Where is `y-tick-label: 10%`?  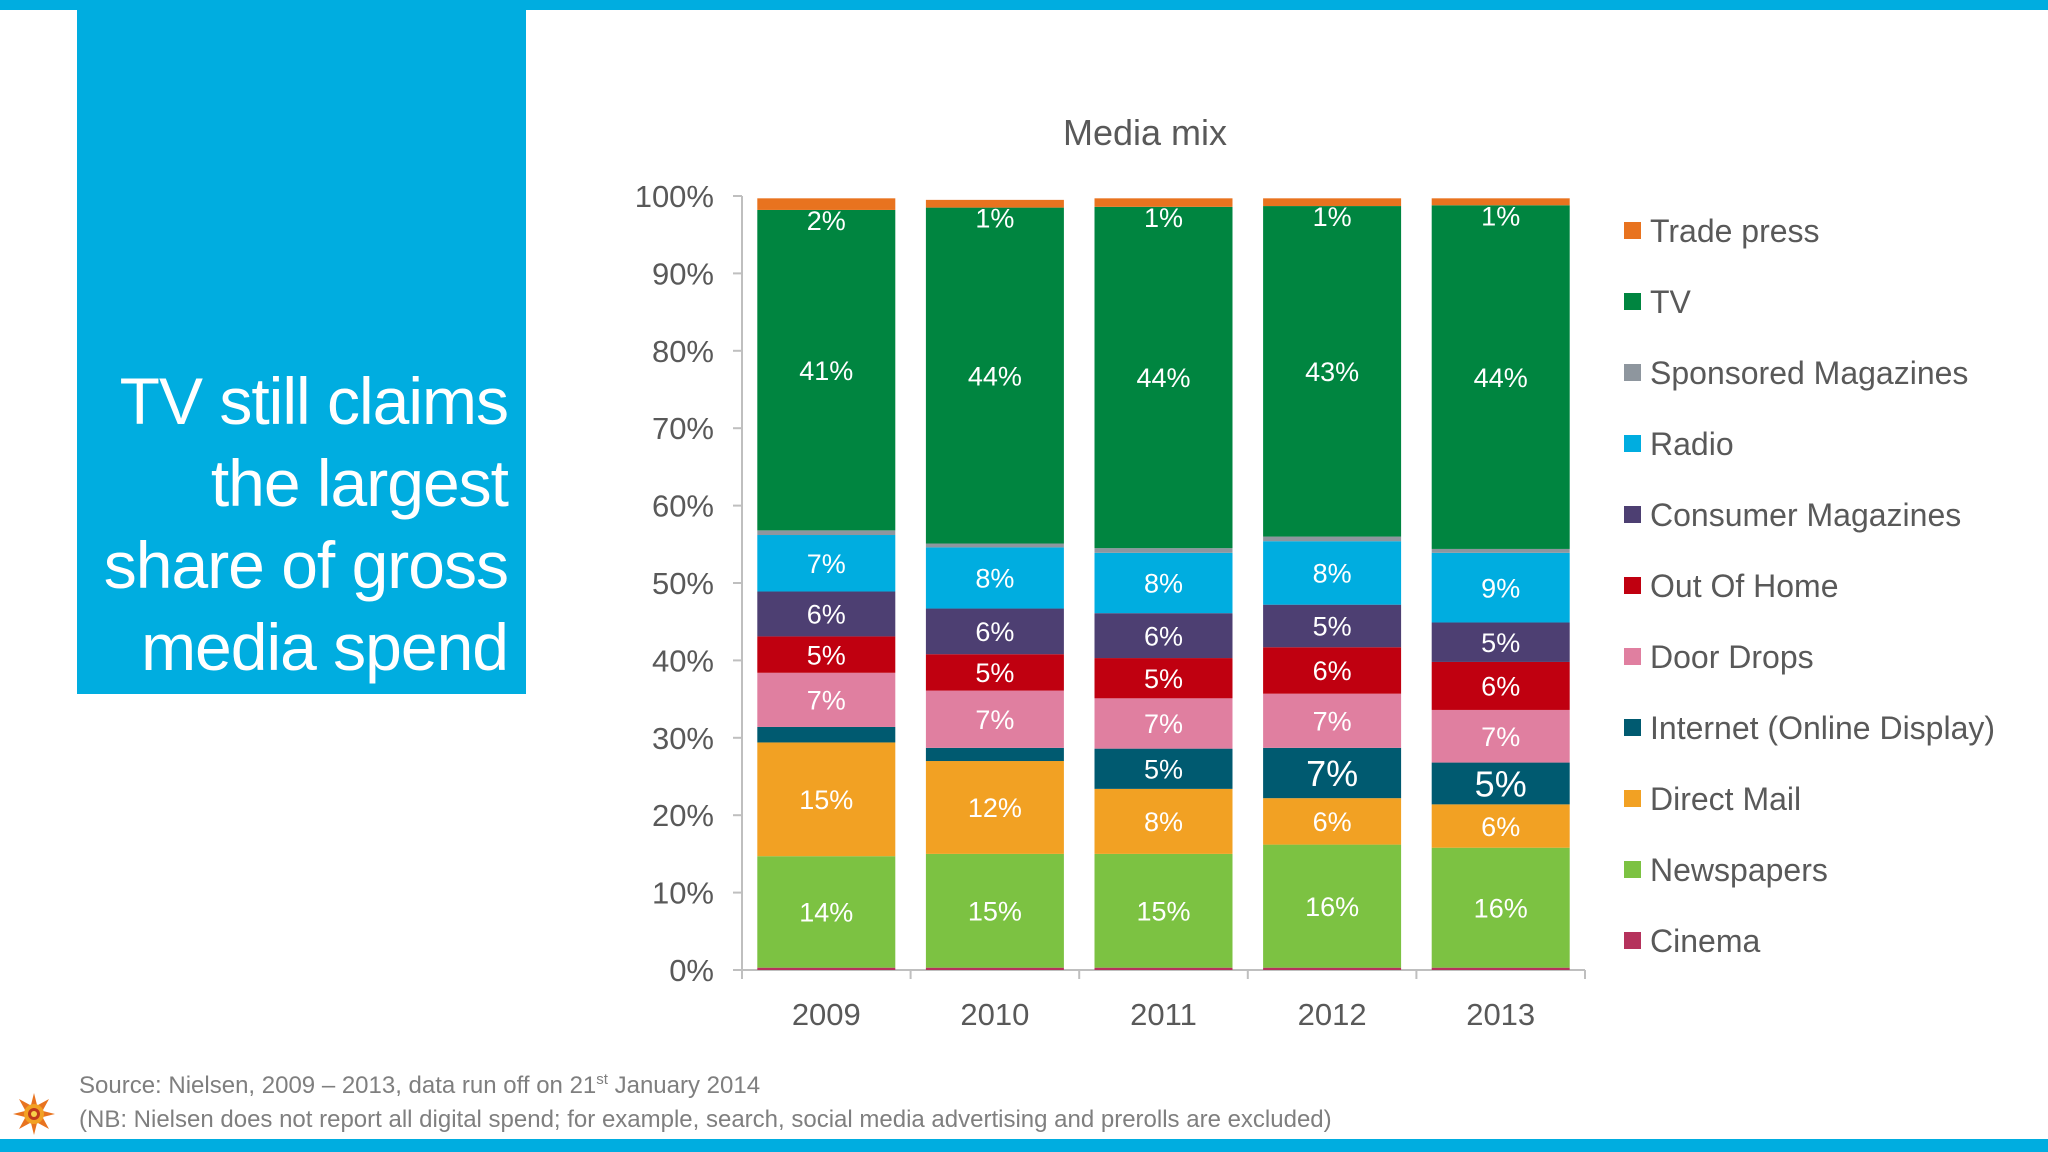 y-tick-label: 10% is located at coordinates (683, 893).